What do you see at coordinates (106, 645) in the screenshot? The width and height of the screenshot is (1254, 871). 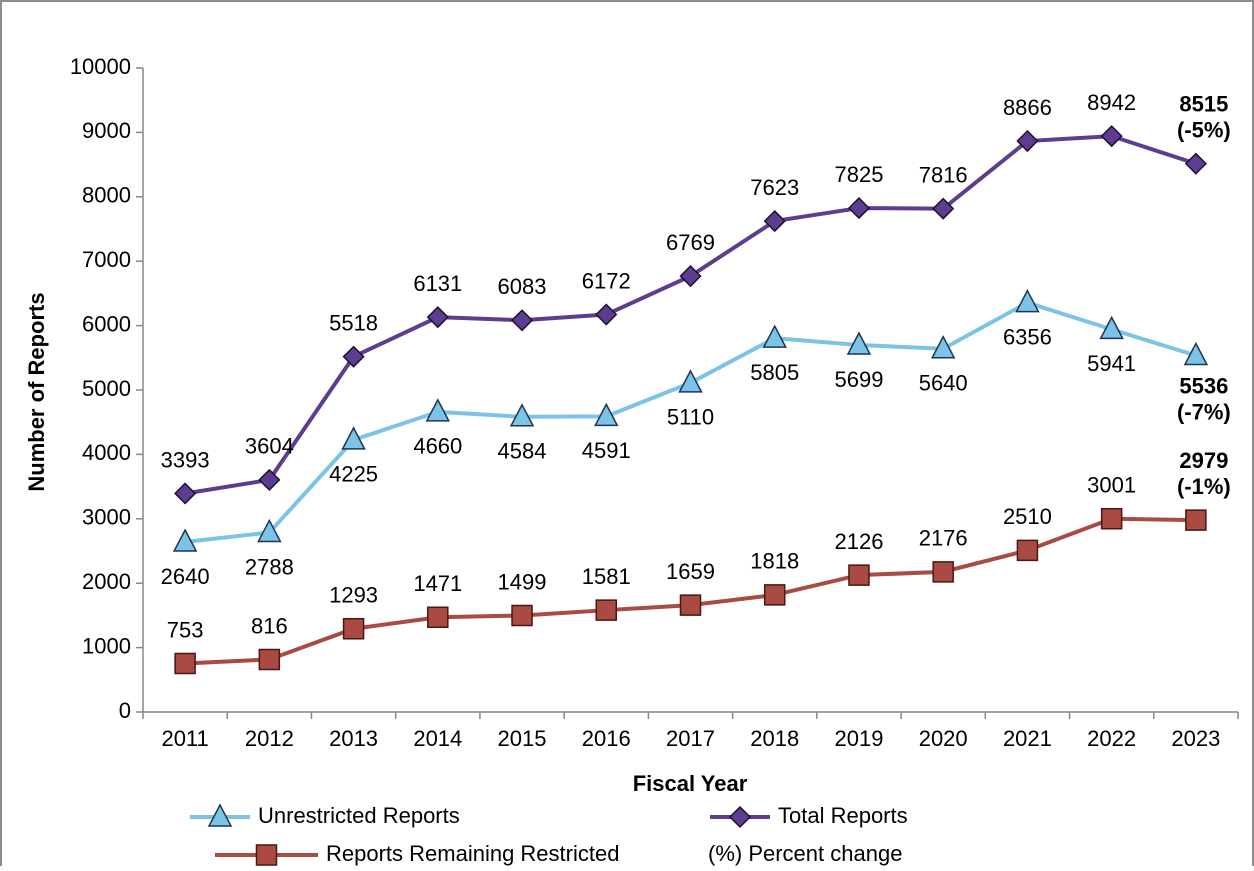 I see `y-tick-label: 1000` at bounding box center [106, 645].